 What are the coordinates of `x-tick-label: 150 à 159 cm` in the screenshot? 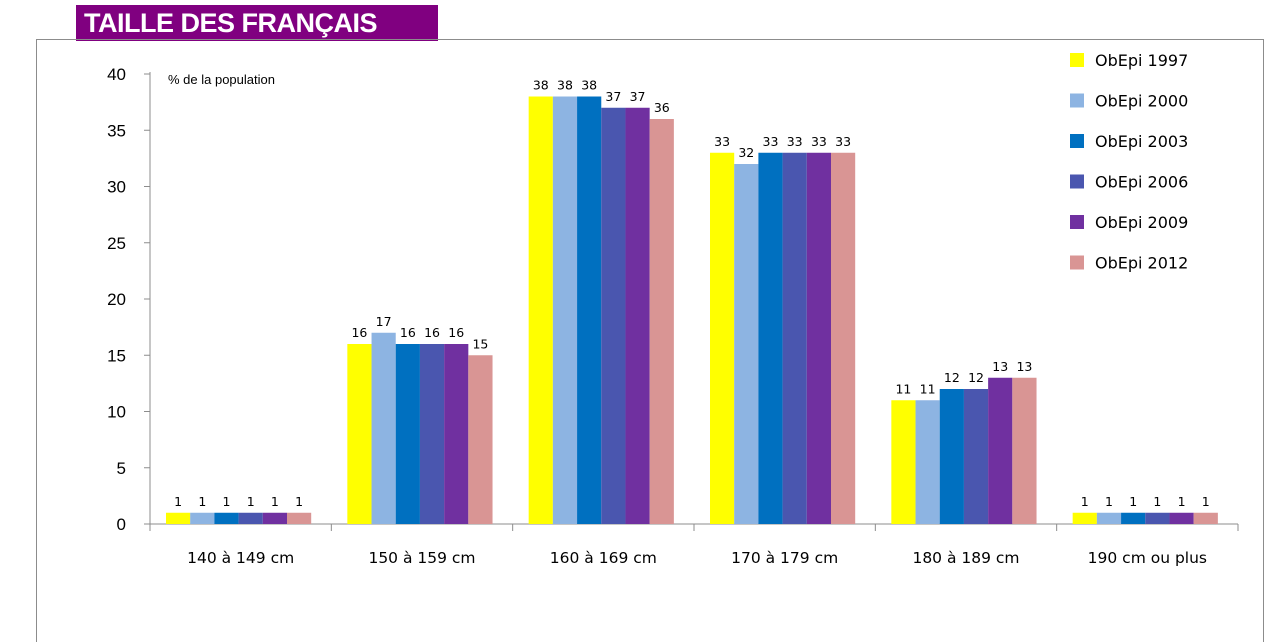 It's located at (421, 558).